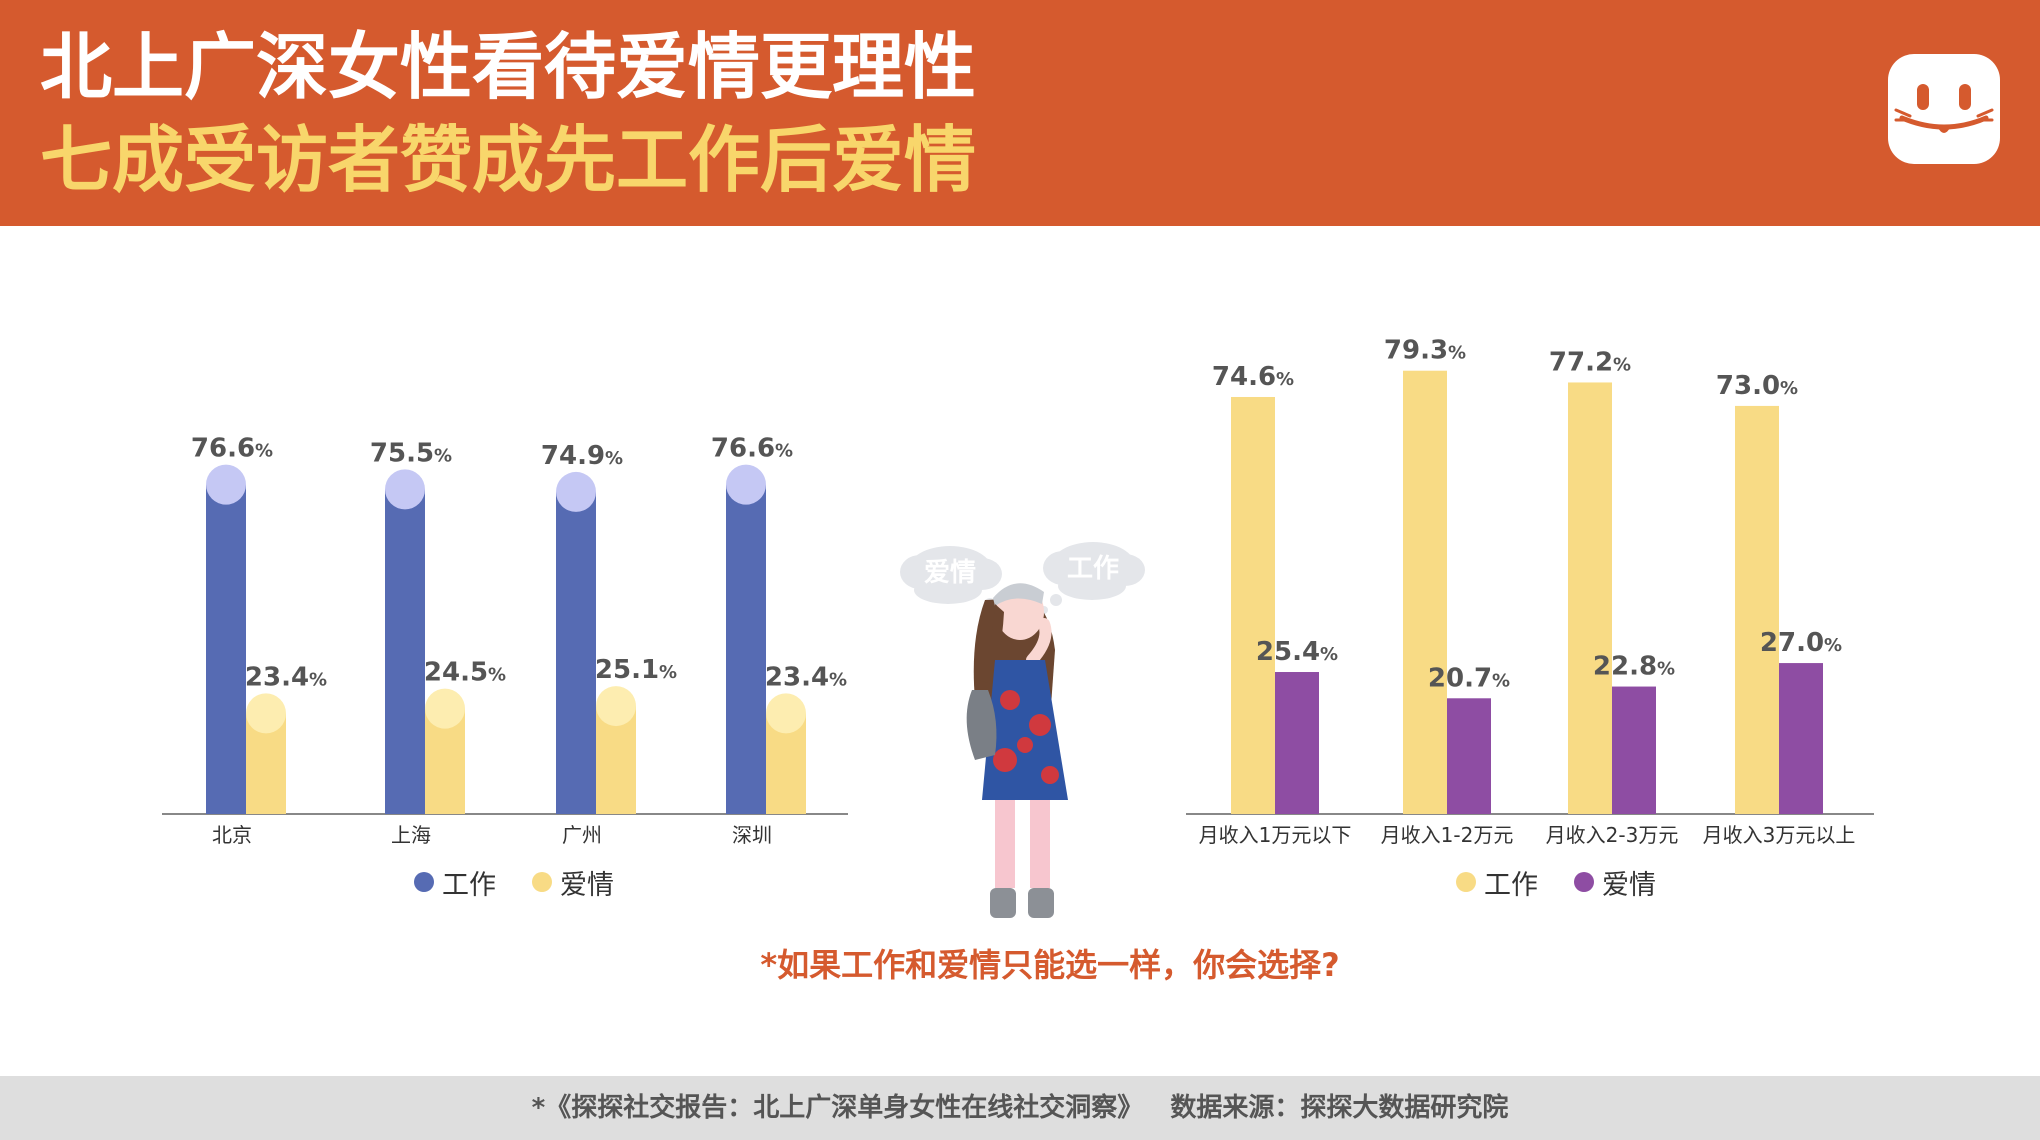  I want to click on income-chart-legend: 工作 爱情, so click(1574, 882).